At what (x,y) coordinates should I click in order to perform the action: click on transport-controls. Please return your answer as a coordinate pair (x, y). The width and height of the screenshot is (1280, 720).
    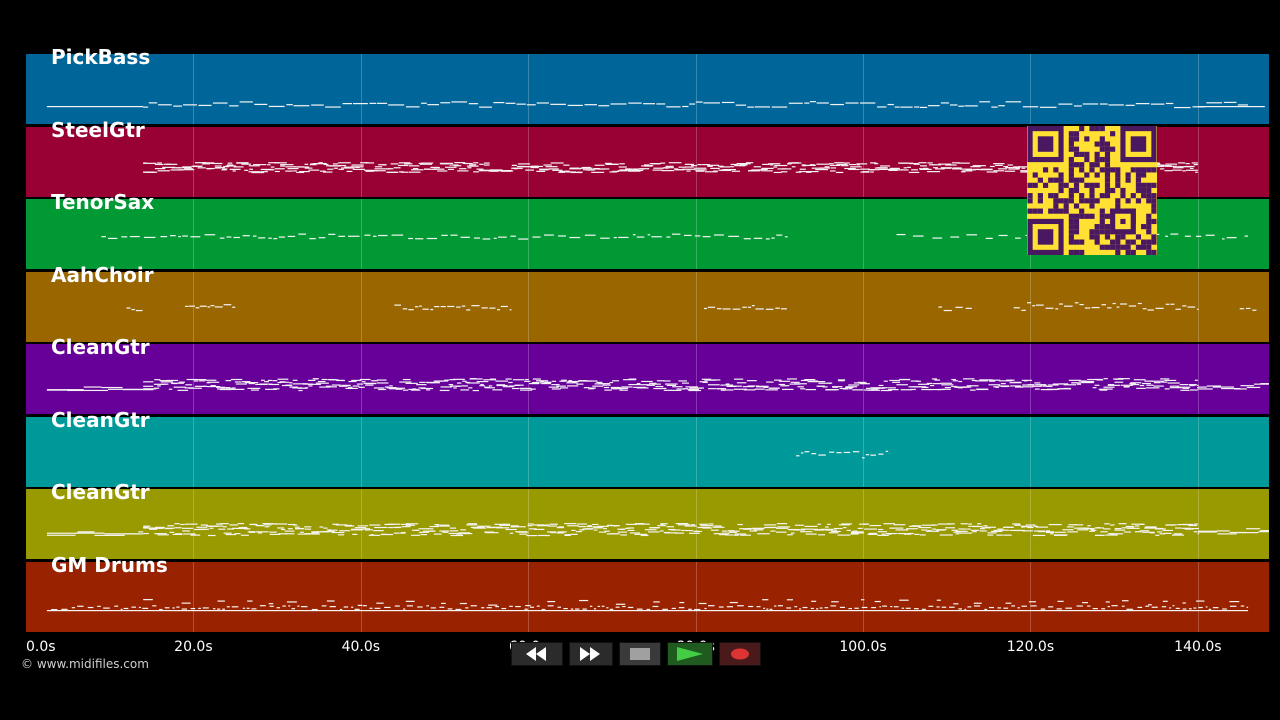
    Looking at the image, I should click on (636, 655).